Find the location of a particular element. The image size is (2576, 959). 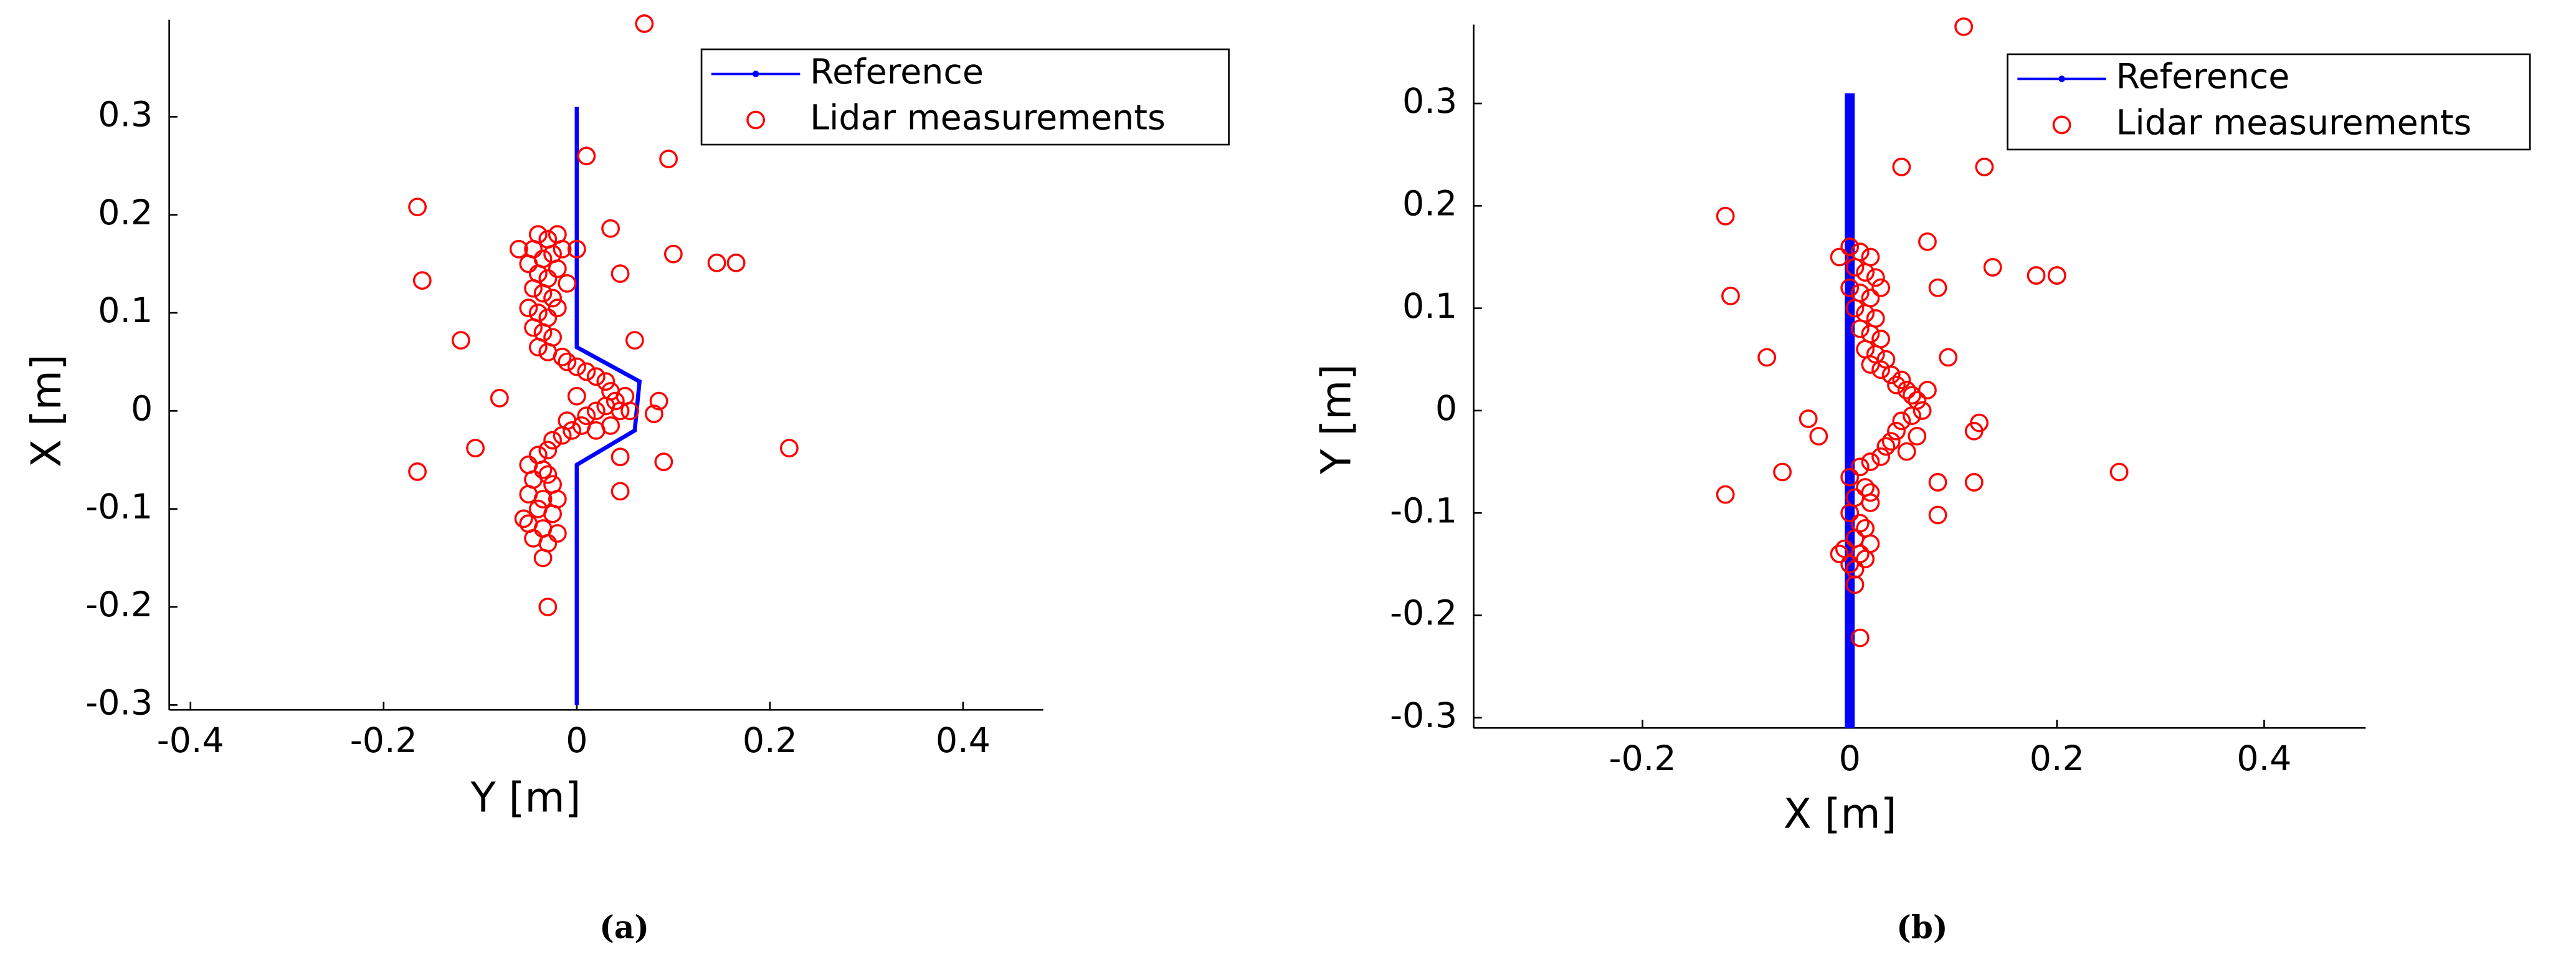

y-tick-label: 0.2 is located at coordinates (125, 213).